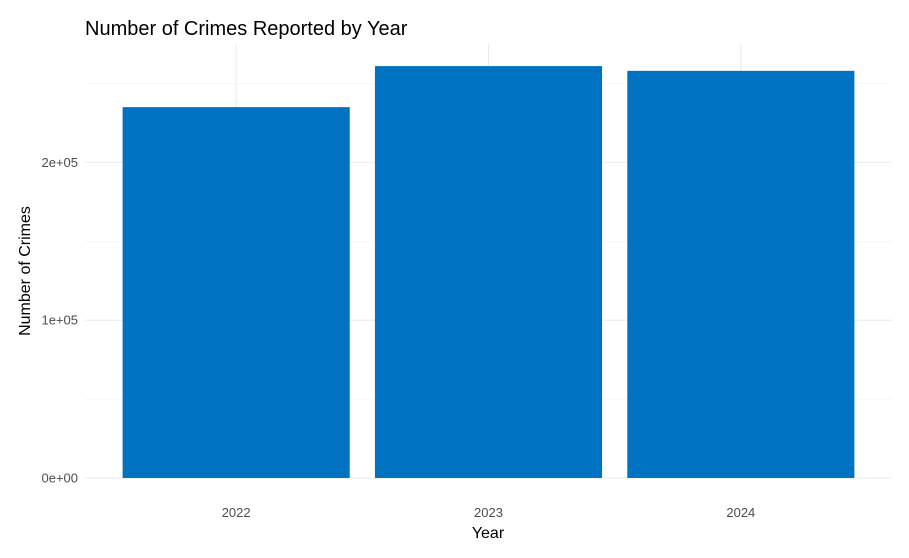 Image resolution: width=909 pixels, height=558 pixels. What do you see at coordinates (488, 533) in the screenshot?
I see `x-axis-title: Year` at bounding box center [488, 533].